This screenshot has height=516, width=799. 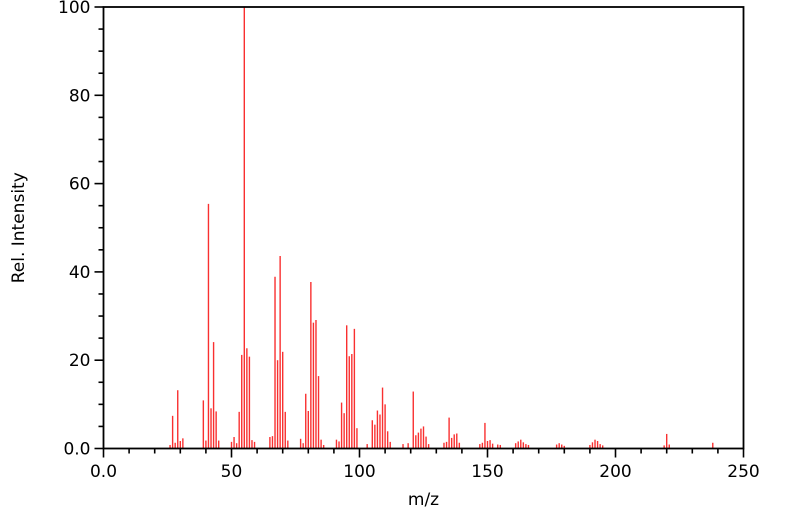 I want to click on x-axis-title: m/z, so click(x=423, y=500).